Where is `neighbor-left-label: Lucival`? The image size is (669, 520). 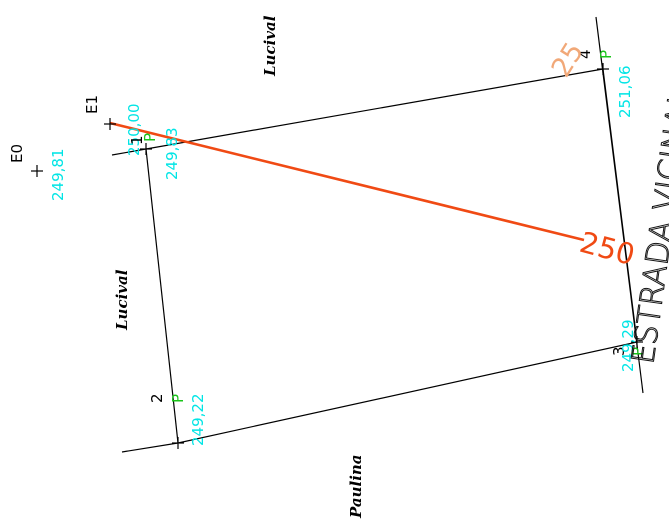 neighbor-left-label: Lucival is located at coordinates (122, 300).